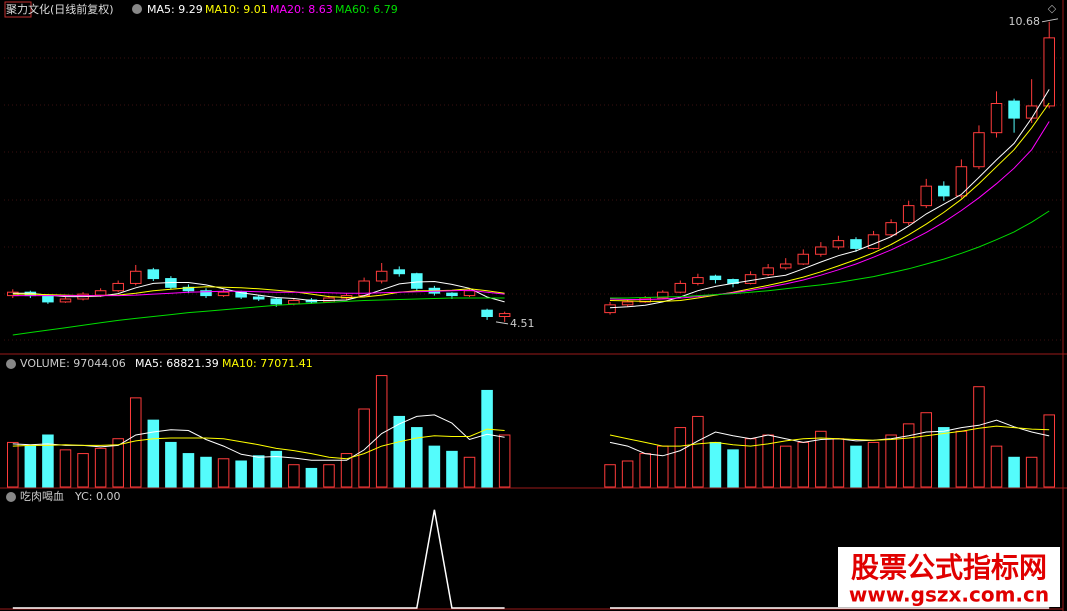  Describe the element at coordinates (267, 363) in the screenshot. I see `volume-ma-legend: MA10: 77071.41` at that location.